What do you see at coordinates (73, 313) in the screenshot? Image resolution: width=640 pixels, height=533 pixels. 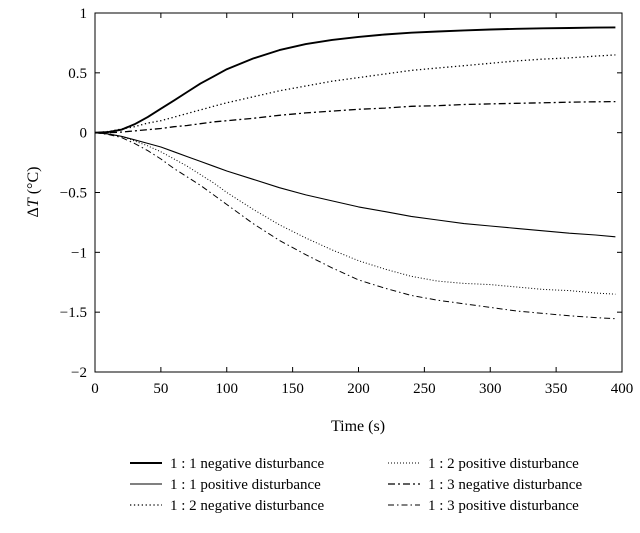 I see `y-tick-label: −1.5` at bounding box center [73, 313].